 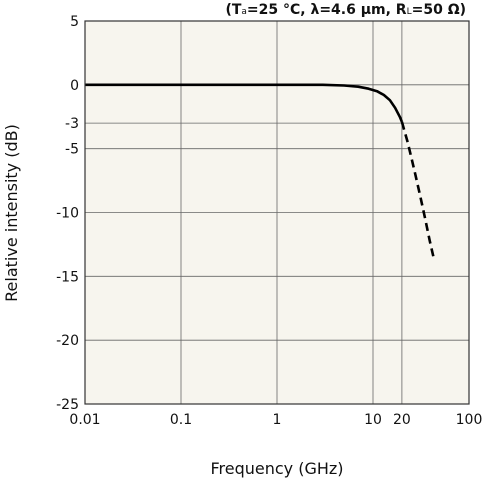 I want to click on x-tick-label: 0.01, so click(x=84, y=420).